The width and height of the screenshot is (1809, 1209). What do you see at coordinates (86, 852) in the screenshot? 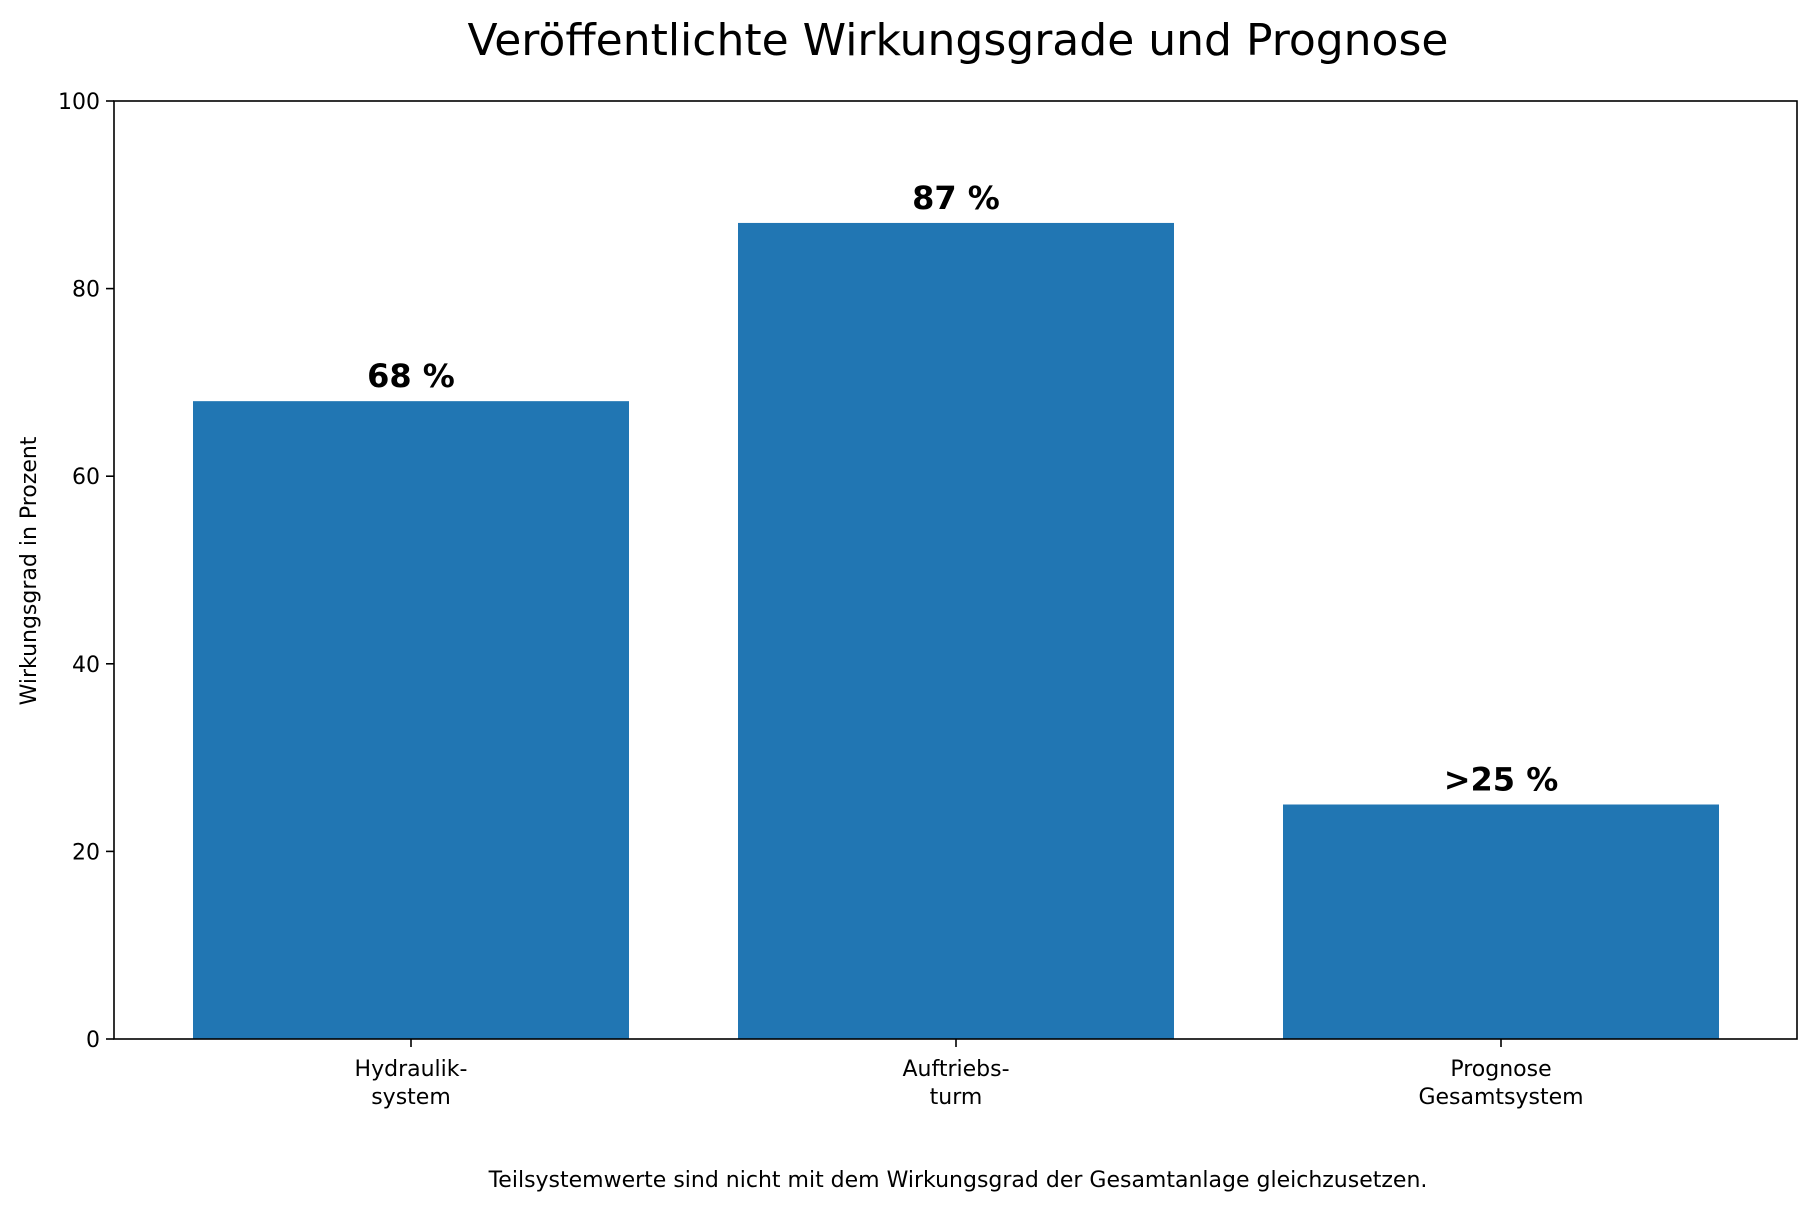
I see `y-tick-label: 20` at bounding box center [86, 852].